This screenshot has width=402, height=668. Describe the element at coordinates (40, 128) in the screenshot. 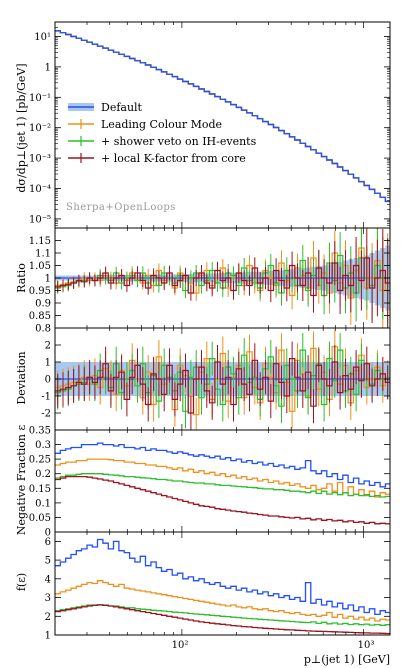

I see `ytick-label-main-3: 10⁻²` at that location.